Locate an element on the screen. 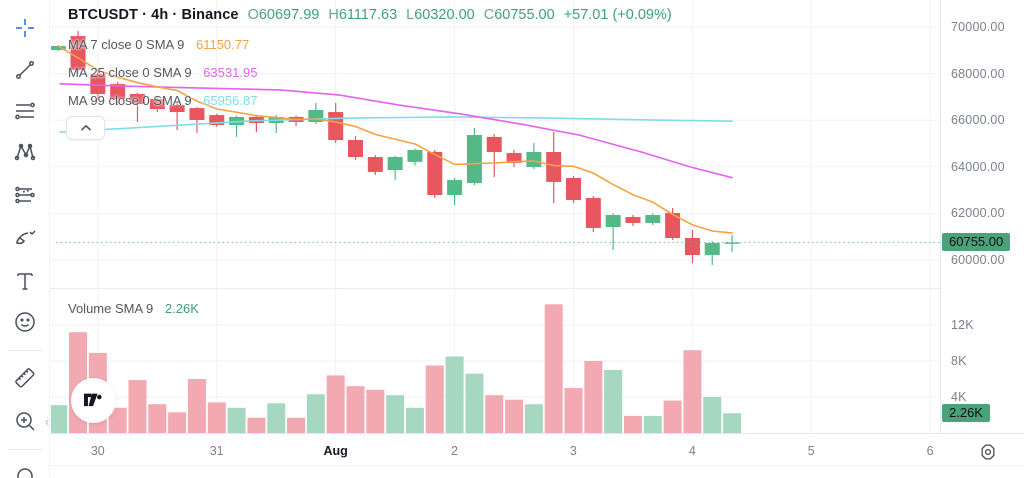  symbol-title: BTCUSDT · 4h · Binance is located at coordinates (153, 15).